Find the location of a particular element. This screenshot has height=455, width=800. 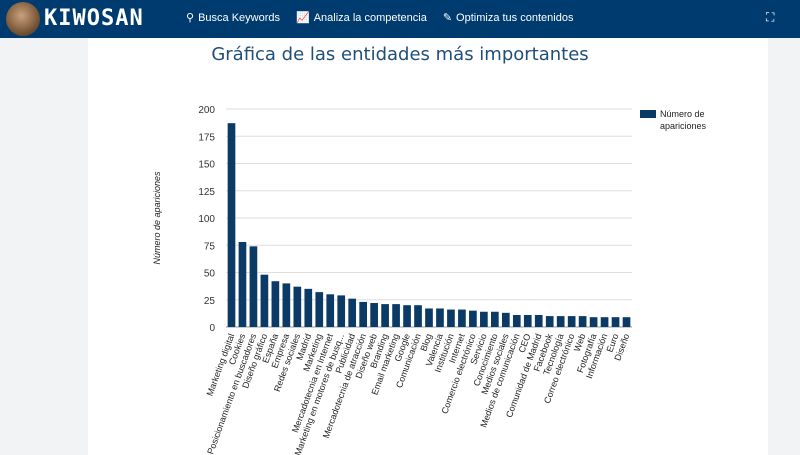

fullscreen-icon: ⛶ is located at coordinates (770, 17).